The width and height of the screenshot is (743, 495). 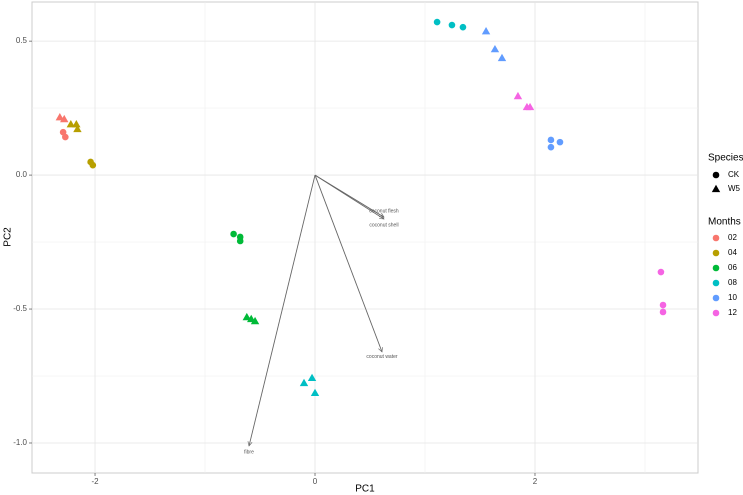 What do you see at coordinates (732, 237) in the screenshot?
I see `legend-label: 02` at bounding box center [732, 237].